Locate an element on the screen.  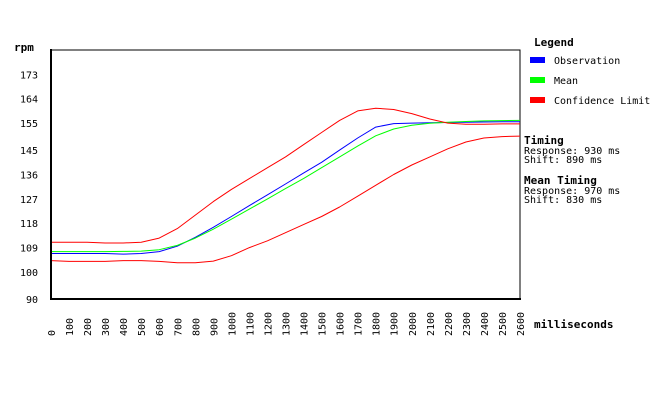
x-axis-label: milliseconds is located at coordinates (573, 324).